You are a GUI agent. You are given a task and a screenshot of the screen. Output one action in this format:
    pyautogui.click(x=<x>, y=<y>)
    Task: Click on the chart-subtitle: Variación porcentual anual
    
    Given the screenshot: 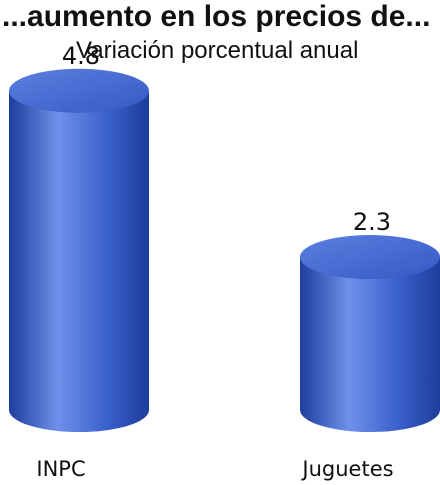 What is the action you would take?
    pyautogui.click(x=217, y=50)
    